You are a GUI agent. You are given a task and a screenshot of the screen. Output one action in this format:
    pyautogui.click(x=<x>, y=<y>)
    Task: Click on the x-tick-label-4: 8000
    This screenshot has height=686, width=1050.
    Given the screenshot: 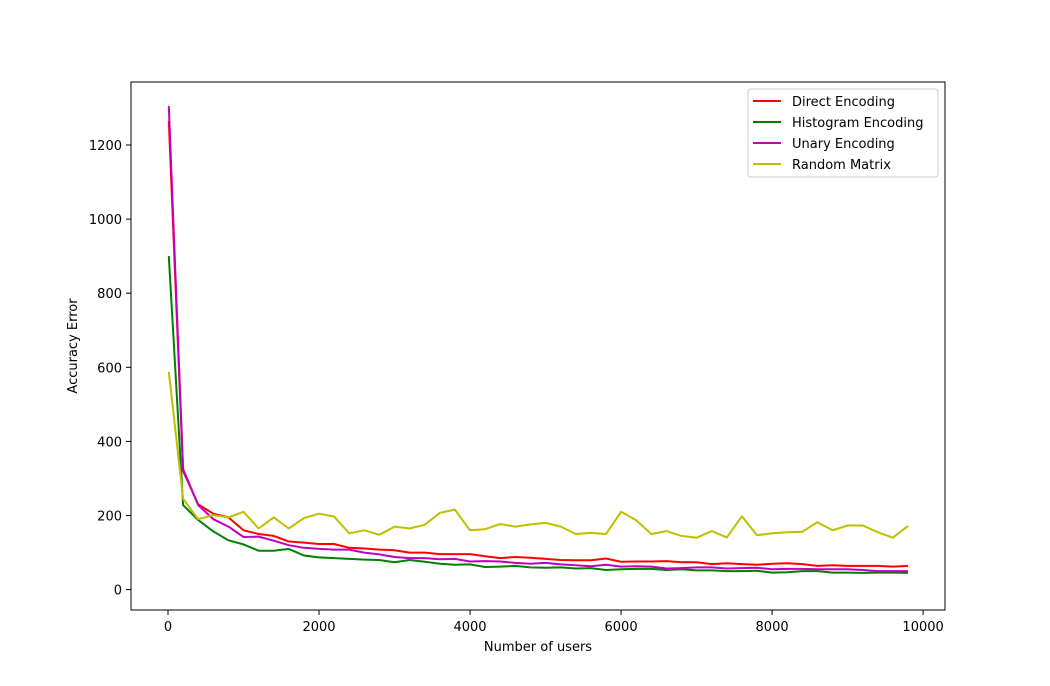 What is the action you would take?
    pyautogui.click(x=772, y=627)
    